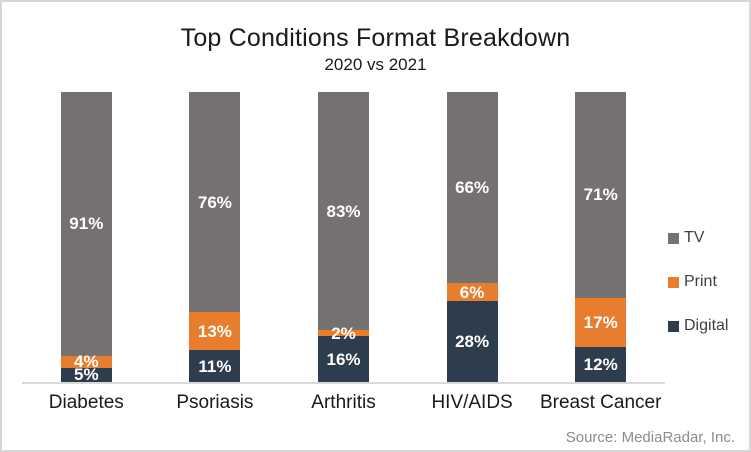 The image size is (751, 452). What do you see at coordinates (215, 402) in the screenshot?
I see `x-axis-label: Psoriasis` at bounding box center [215, 402].